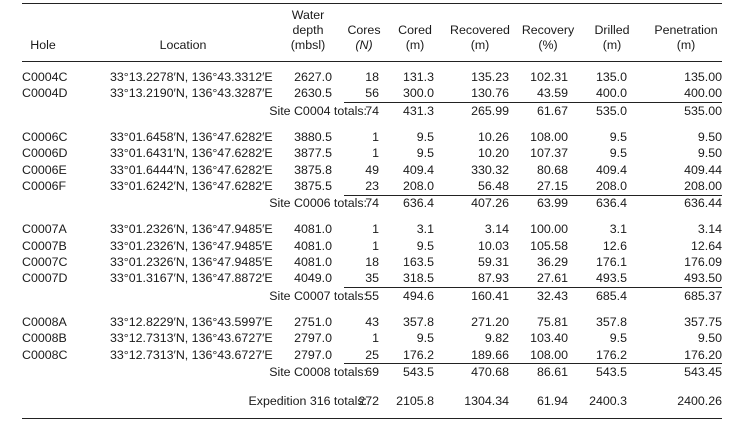 The image size is (735, 434). I want to click on location-cell: 33°12.7313′N, 136°43.6727′E, so click(191, 354).